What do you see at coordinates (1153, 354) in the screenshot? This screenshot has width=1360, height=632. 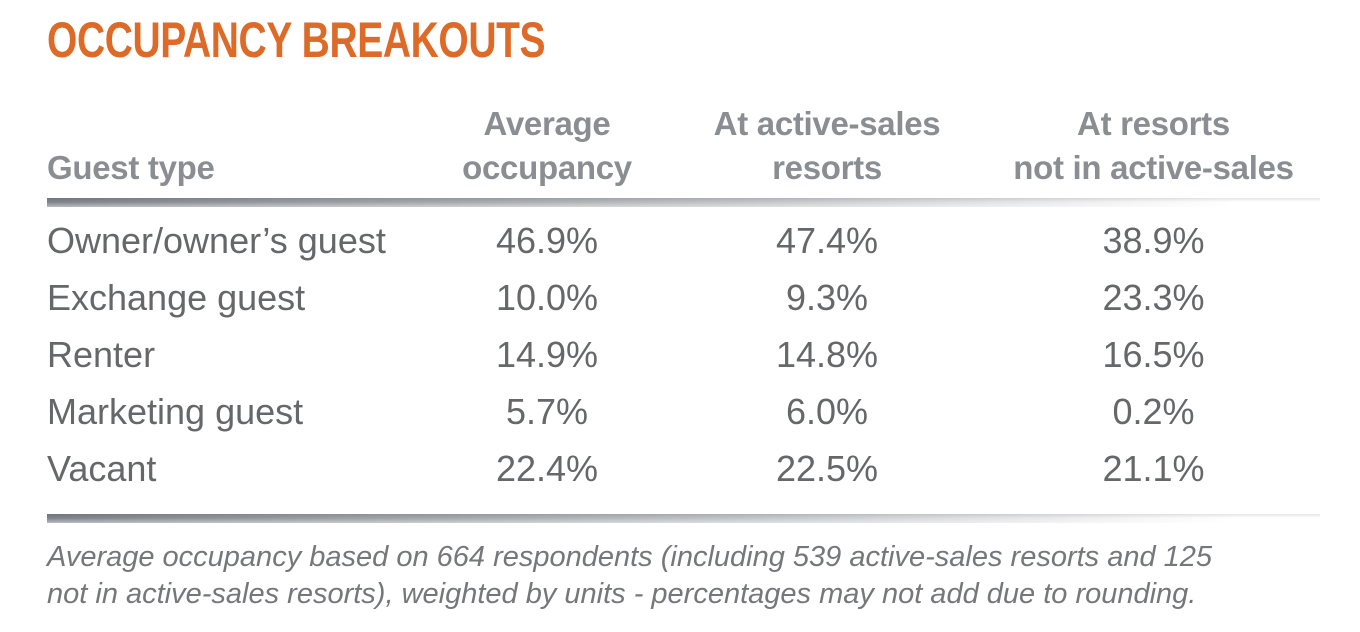 I see `cell-renter-not-active-sales: 16.5%` at bounding box center [1153, 354].